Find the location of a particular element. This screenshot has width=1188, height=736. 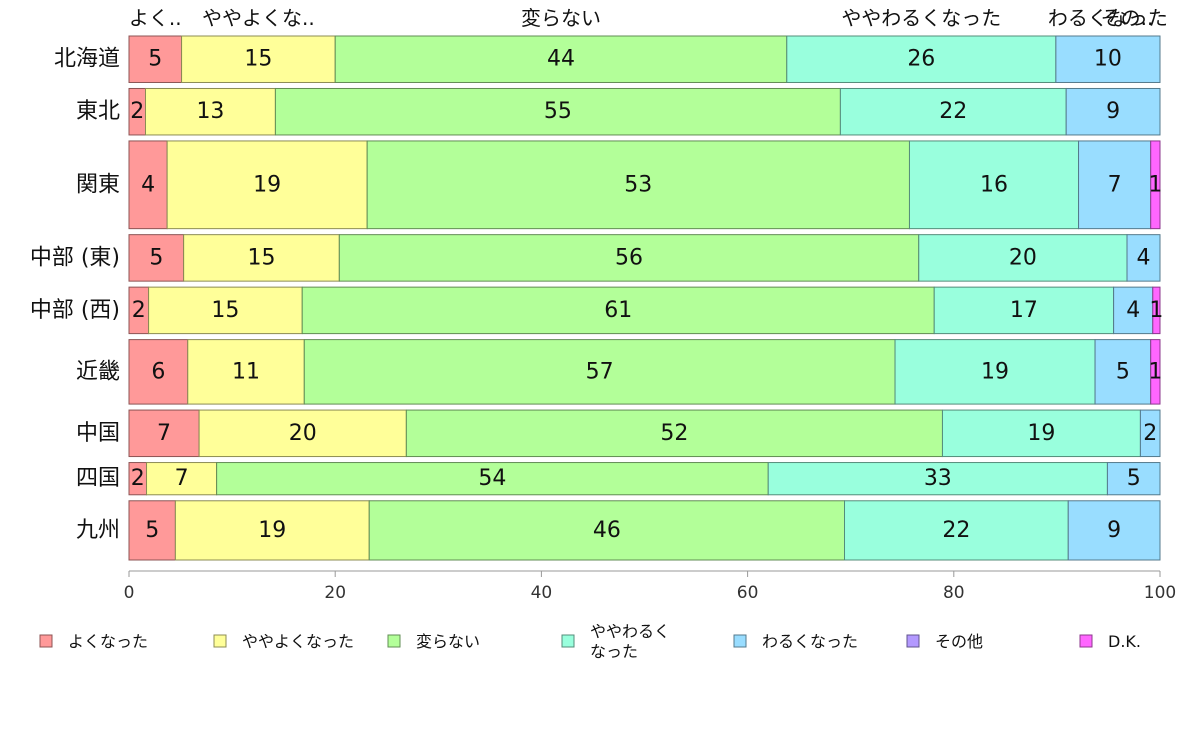

data-label: 57 is located at coordinates (600, 371).